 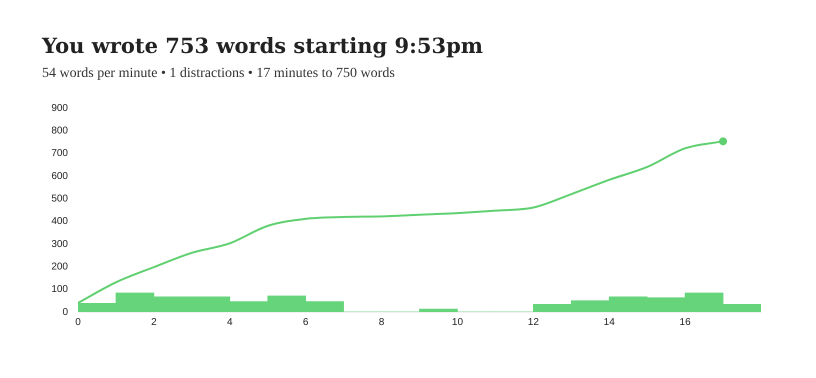 What do you see at coordinates (381, 322) in the screenshot?
I see `x-tick-label: 8` at bounding box center [381, 322].